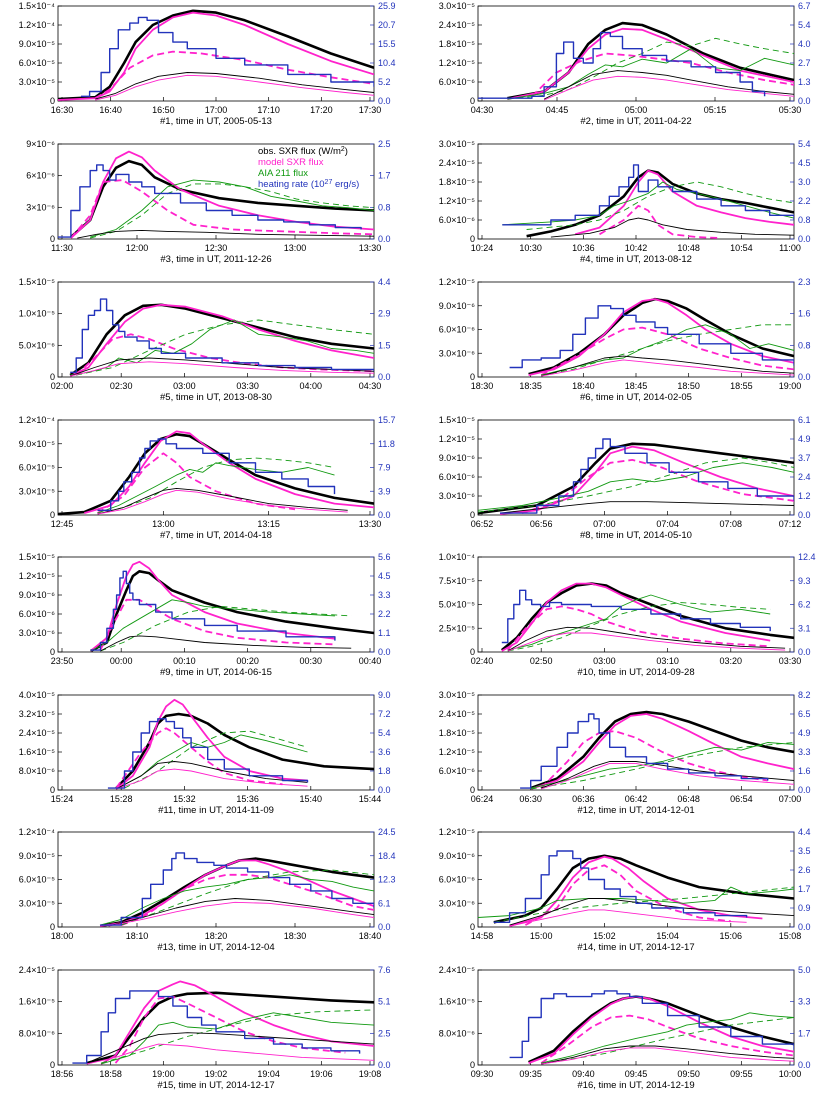 Image resolution: width=830 pixels, height=1107 pixels. I want to click on y-right-tick-label: 1.3, so click(804, 82).